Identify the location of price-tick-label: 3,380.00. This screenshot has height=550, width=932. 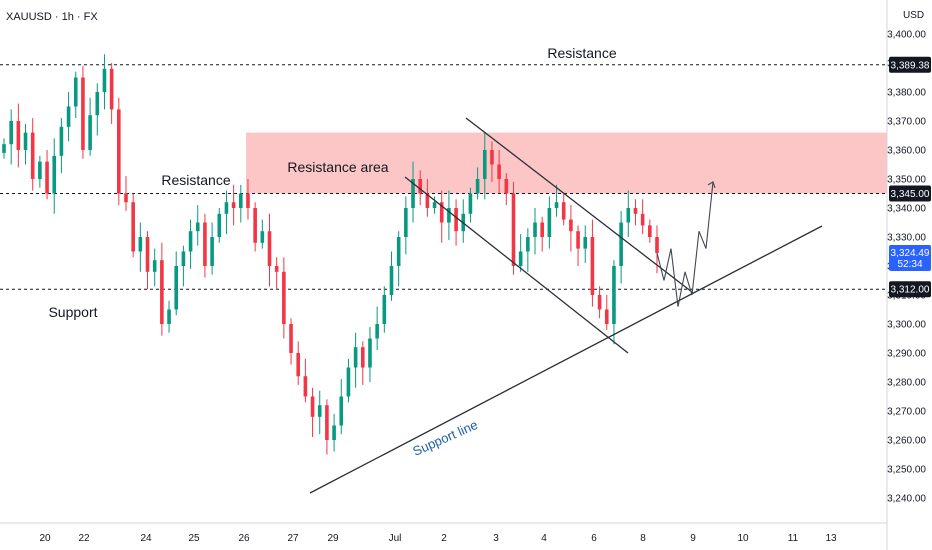
(906, 93).